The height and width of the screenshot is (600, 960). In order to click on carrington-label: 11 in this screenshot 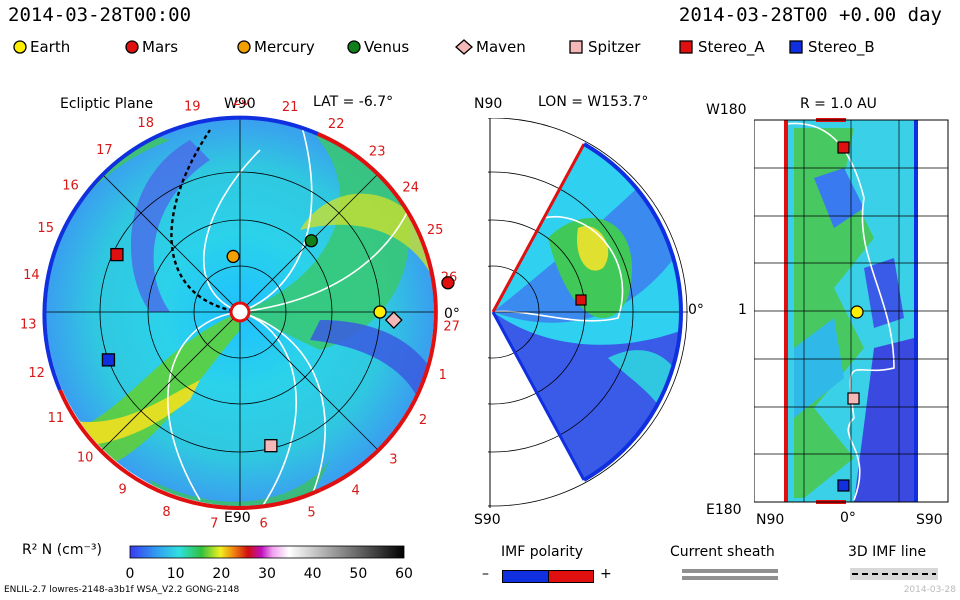, I will do `click(56, 418)`.